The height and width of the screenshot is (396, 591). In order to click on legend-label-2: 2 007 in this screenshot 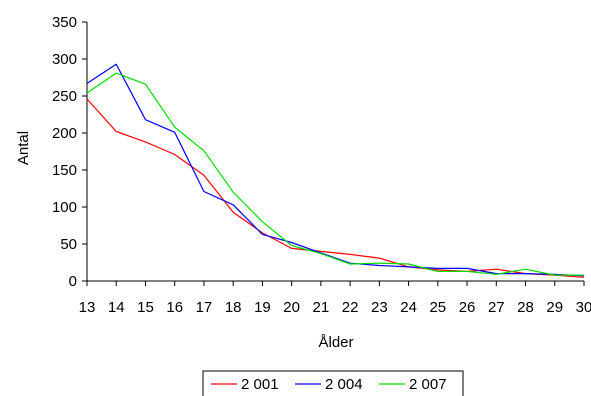, I will do `click(428, 384)`.